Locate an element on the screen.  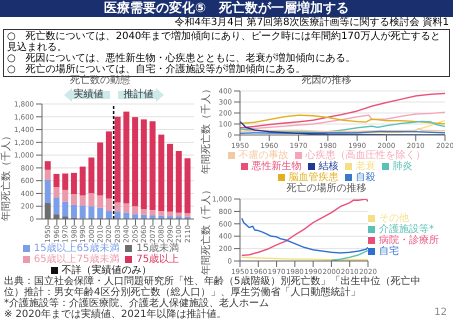
text: ○ 死亡数については、2040年まで増加傾向にあり、ピーク時には年間約170万人が死亡すると見込まれる。 is located at coordinates (224, 42).